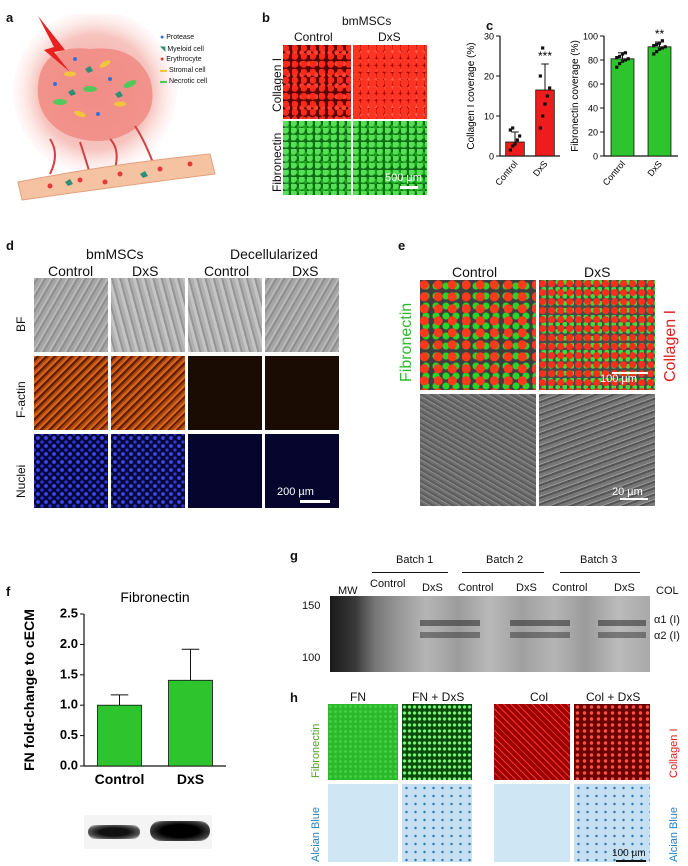 This screenshot has height=866, width=688. I want to click on panel-letter-h: h, so click(294, 697).